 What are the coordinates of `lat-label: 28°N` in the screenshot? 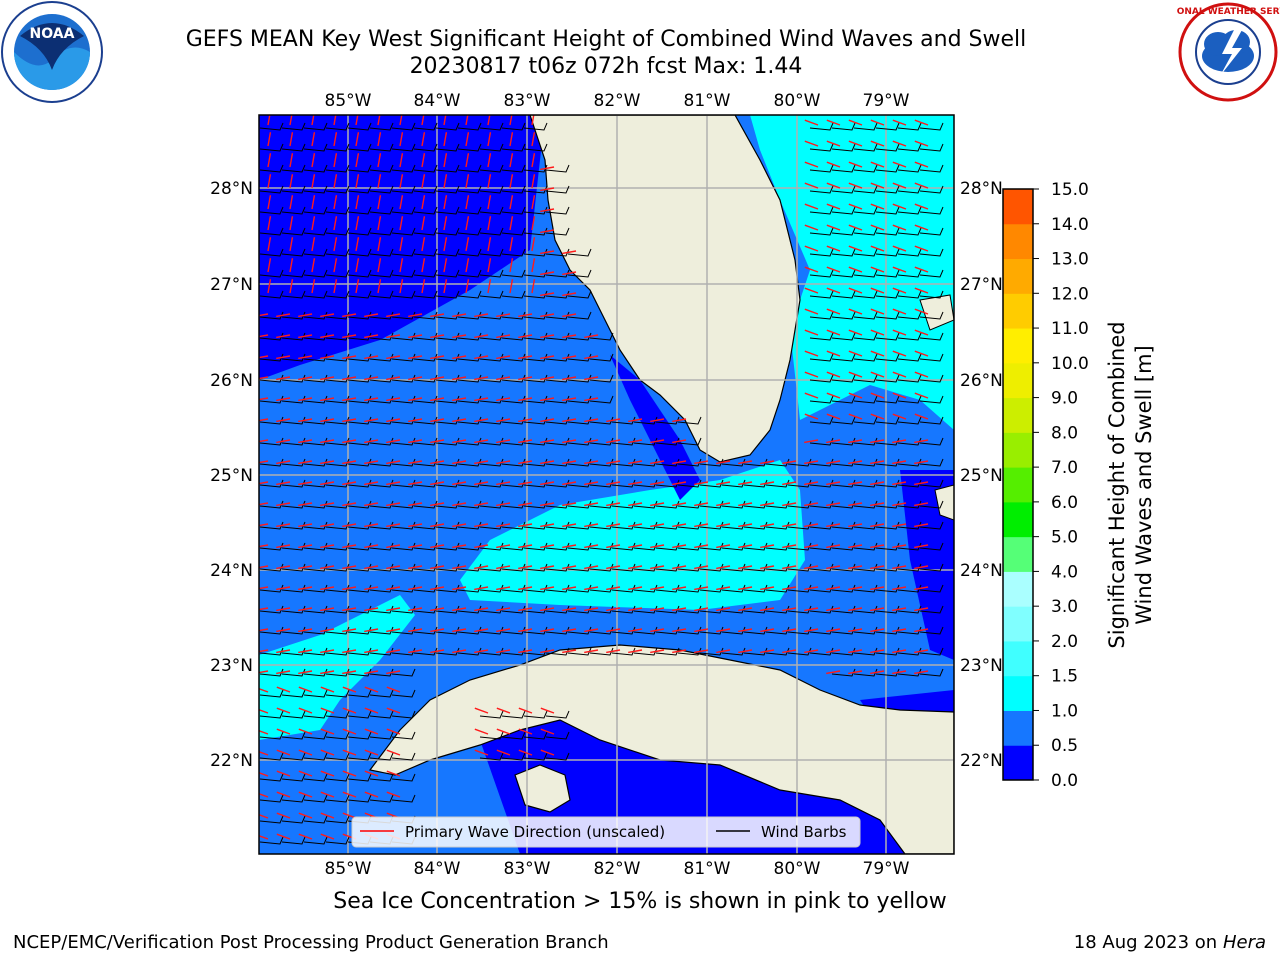 It's located at (231, 189).